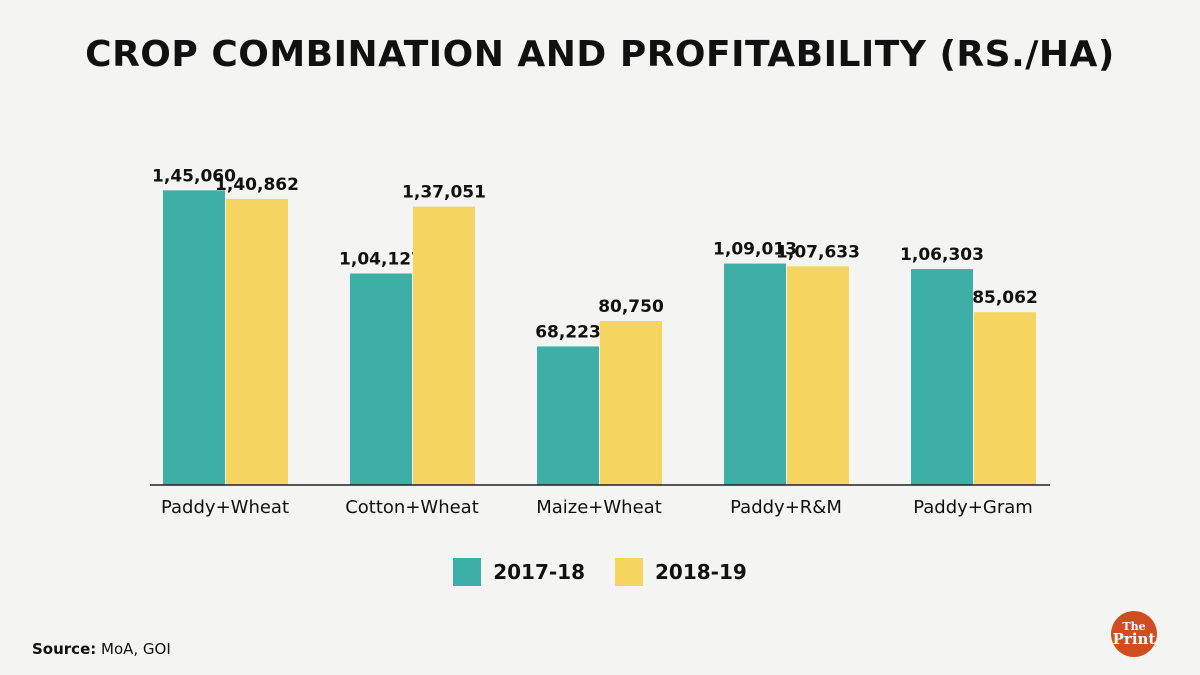  I want to click on data-label: 1,07,633, so click(818, 252).